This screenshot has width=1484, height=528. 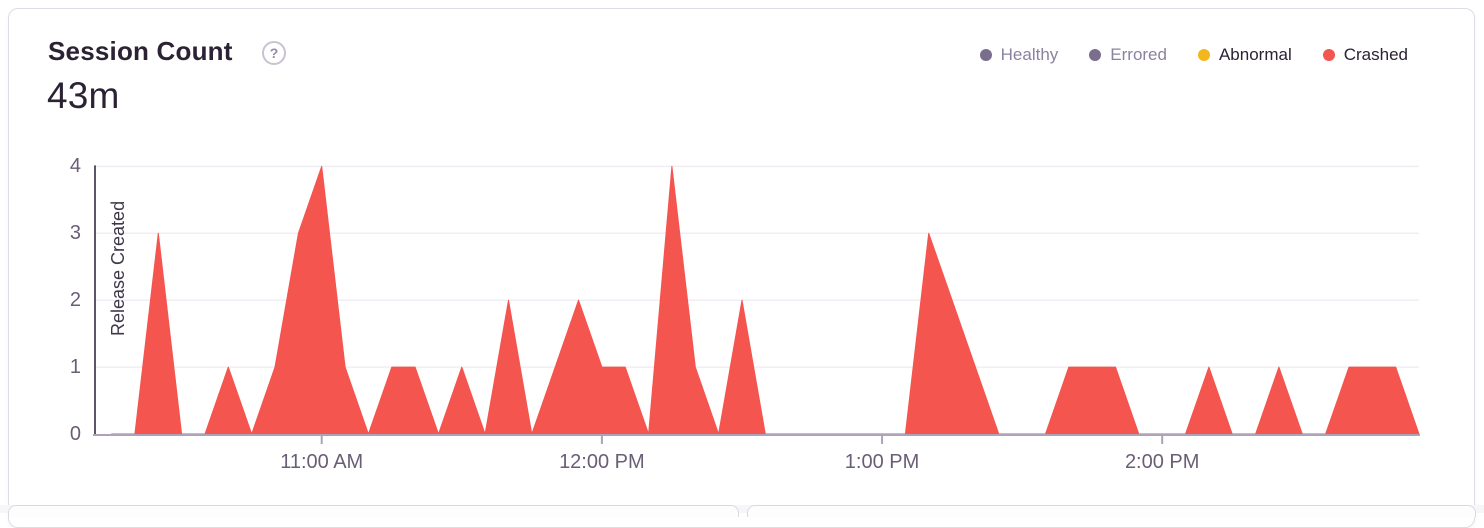 I want to click on legend-label: Errored, so click(x=1138, y=54).